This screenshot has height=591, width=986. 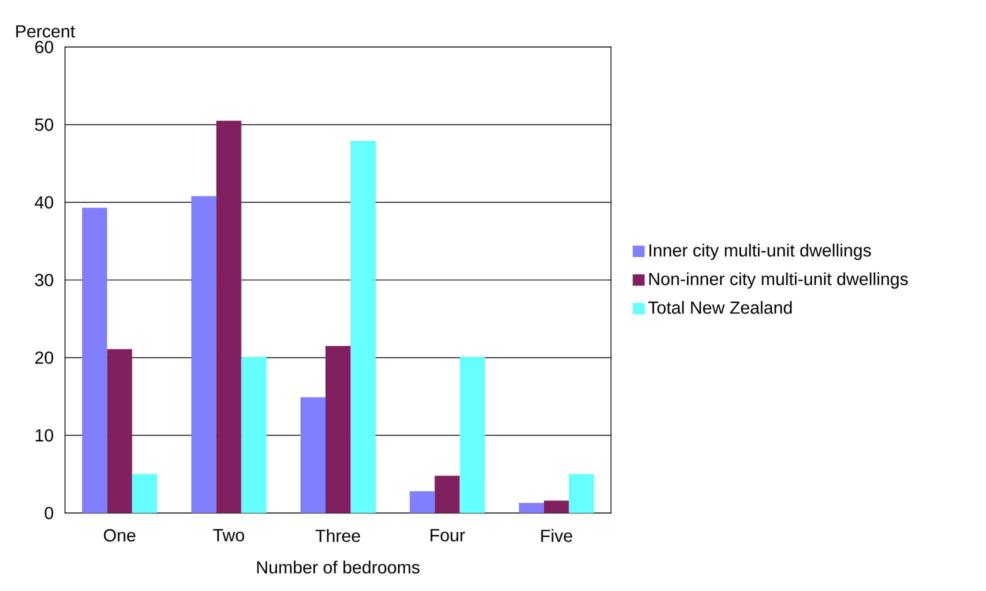 I want to click on x-tick-label: Three, so click(x=338, y=535).